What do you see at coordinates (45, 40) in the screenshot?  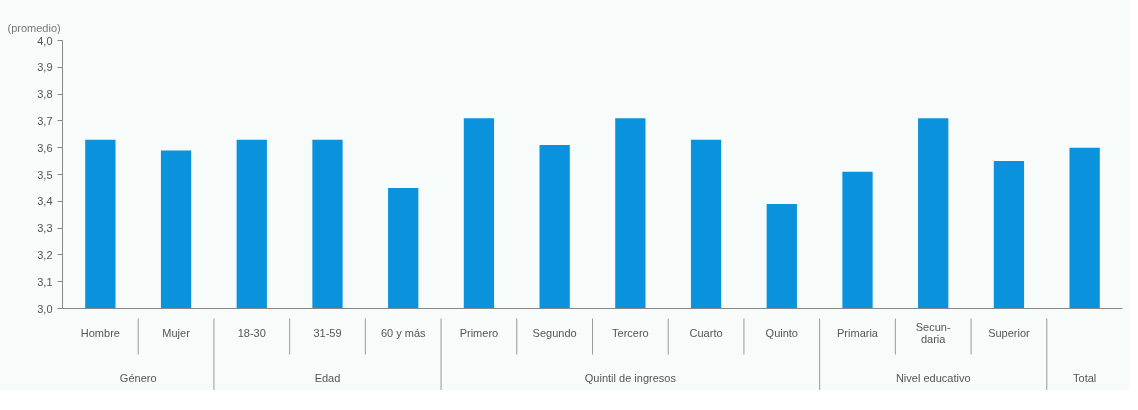 I see `y-tick-label: 4,0` at bounding box center [45, 40].